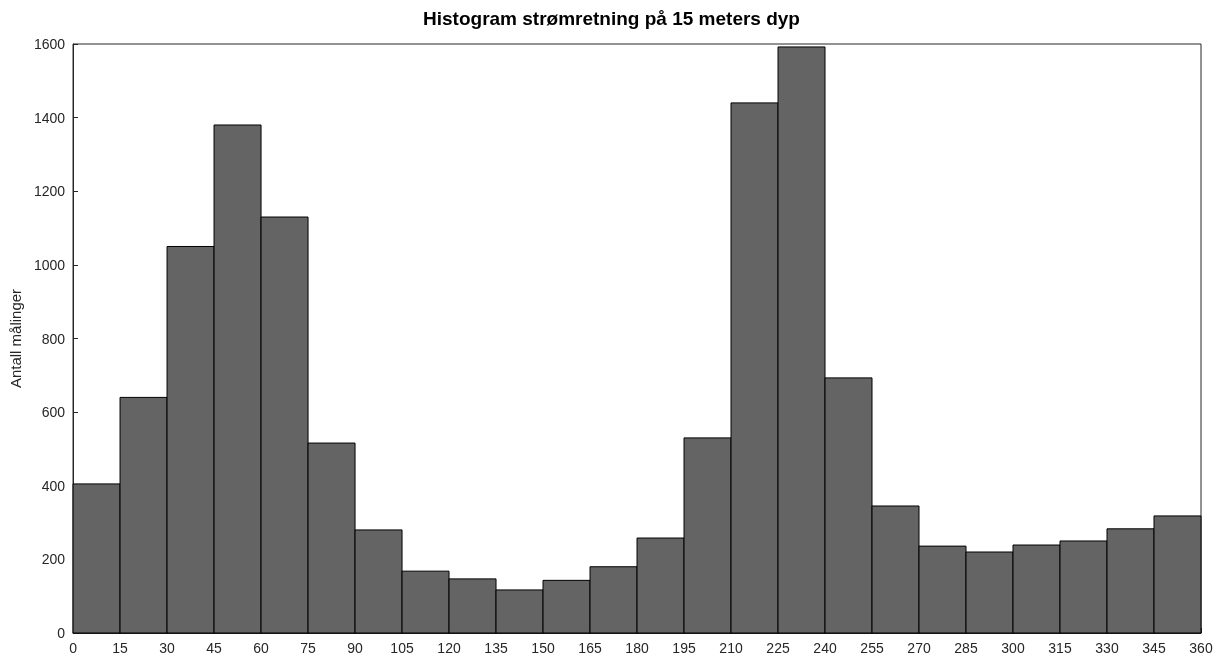  I want to click on x-tick-label: 225, so click(778, 648).